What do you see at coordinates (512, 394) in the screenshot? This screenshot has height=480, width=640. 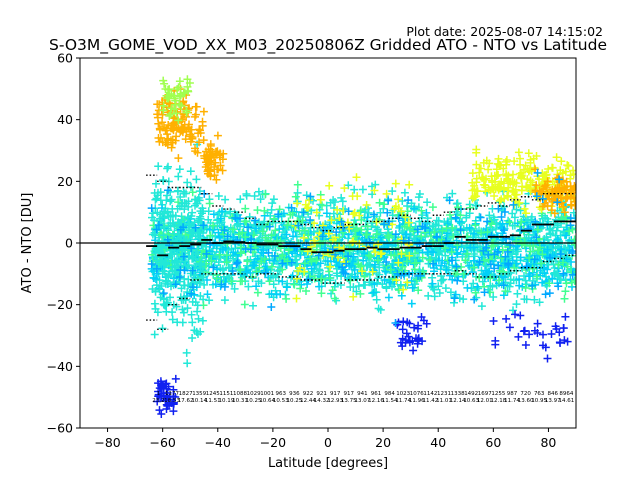 I see `bin-count-label: 987` at bounding box center [512, 394].